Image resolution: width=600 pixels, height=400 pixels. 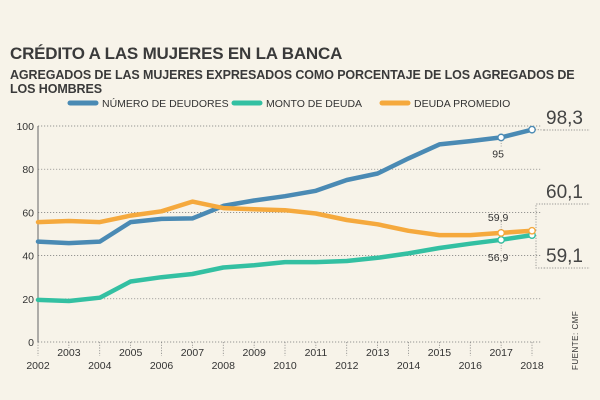 What do you see at coordinates (314, 104) in the screenshot?
I see `legend-label: MONTO DE DEUDA` at bounding box center [314, 104].